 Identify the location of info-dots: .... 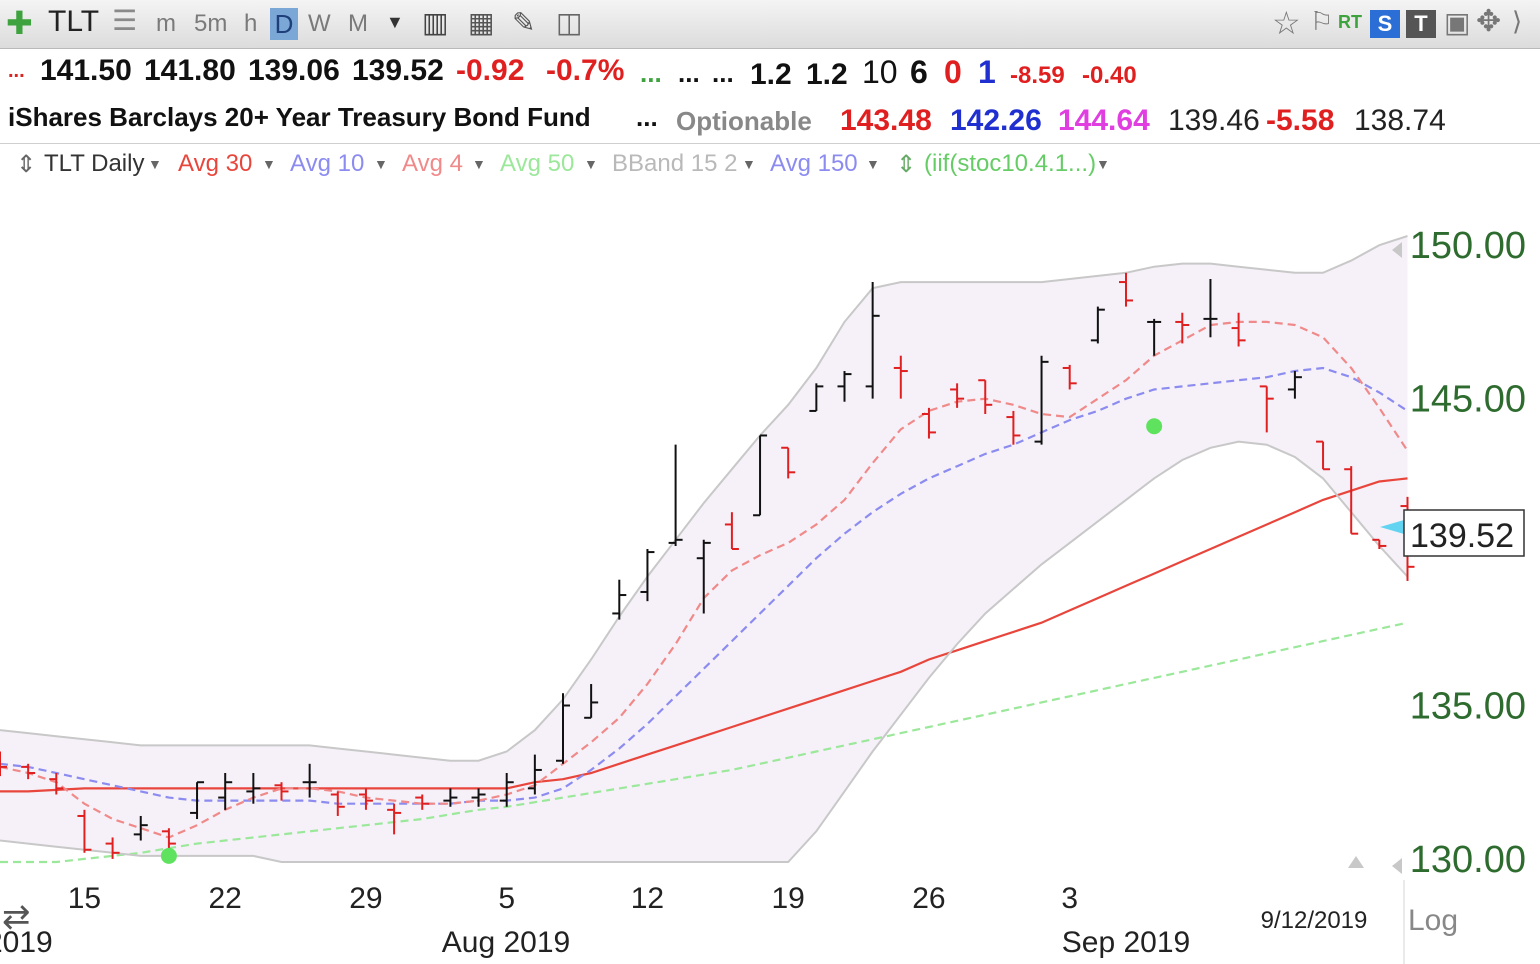
(647, 117).